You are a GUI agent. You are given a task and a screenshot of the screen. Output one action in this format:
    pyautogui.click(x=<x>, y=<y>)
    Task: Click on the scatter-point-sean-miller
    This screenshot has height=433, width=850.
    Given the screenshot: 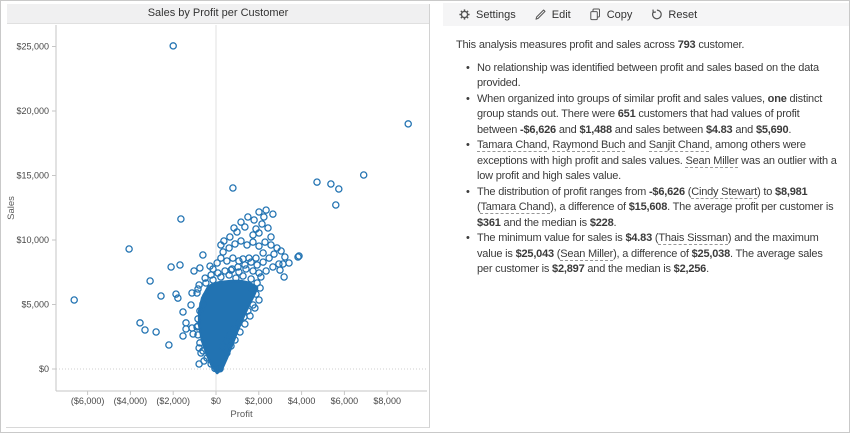 What is the action you would take?
    pyautogui.click(x=173, y=46)
    